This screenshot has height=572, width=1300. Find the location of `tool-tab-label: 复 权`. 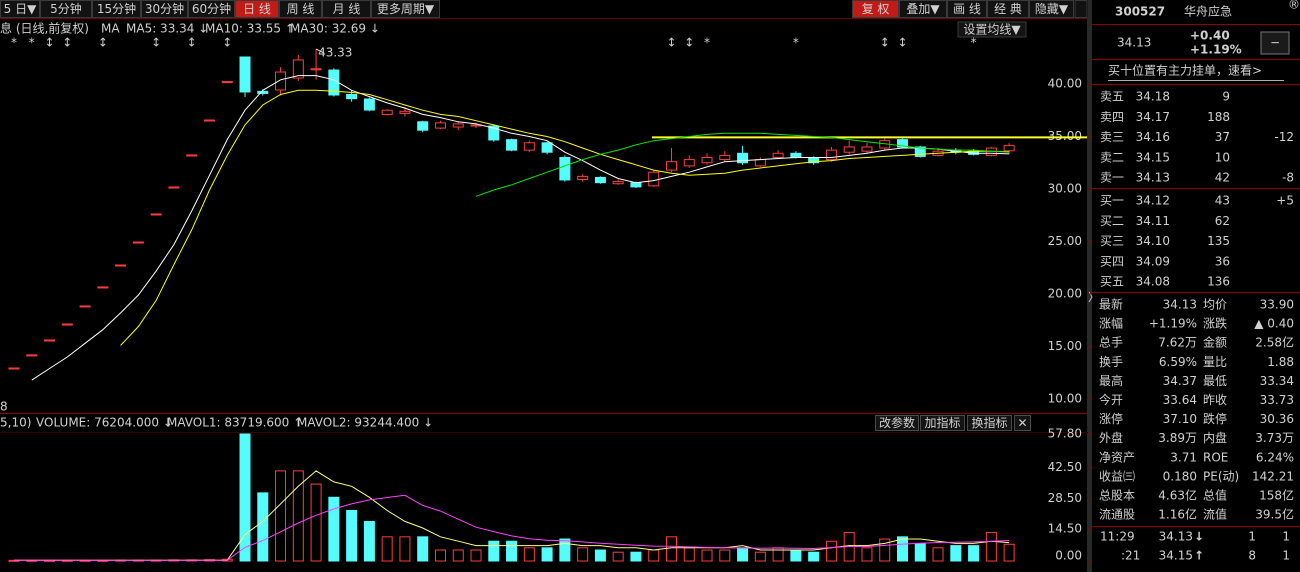

tool-tab-label: 复 权 is located at coordinates (876, 9).